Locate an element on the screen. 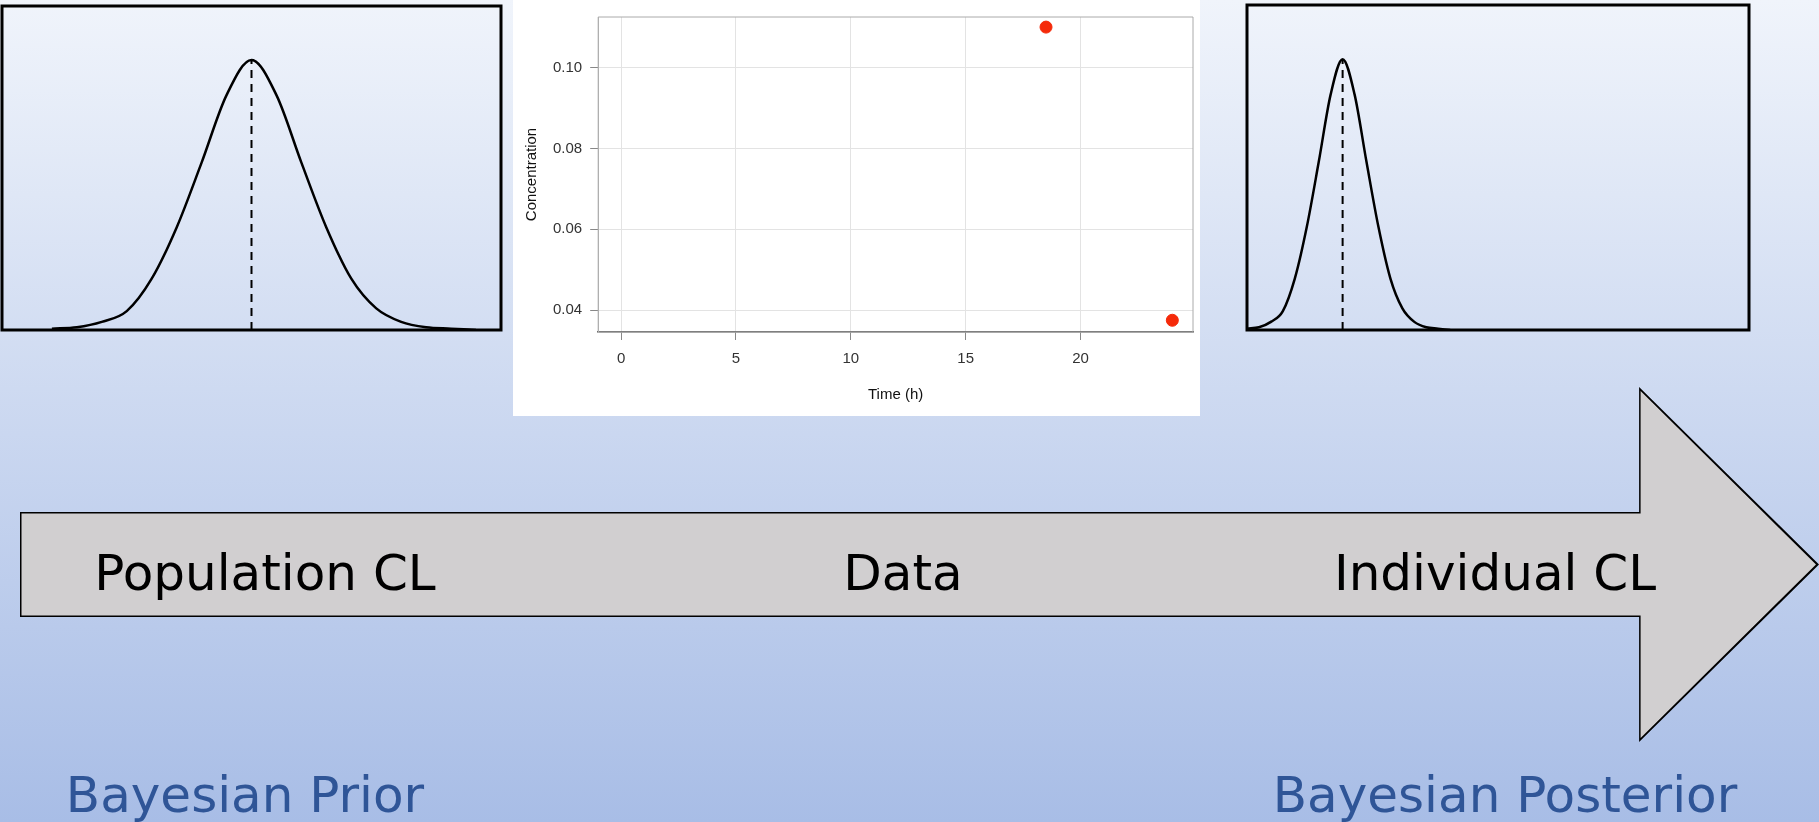 Image resolution: width=1819 pixels, height=822 pixels. x-tick-label: 20 is located at coordinates (1080, 358).